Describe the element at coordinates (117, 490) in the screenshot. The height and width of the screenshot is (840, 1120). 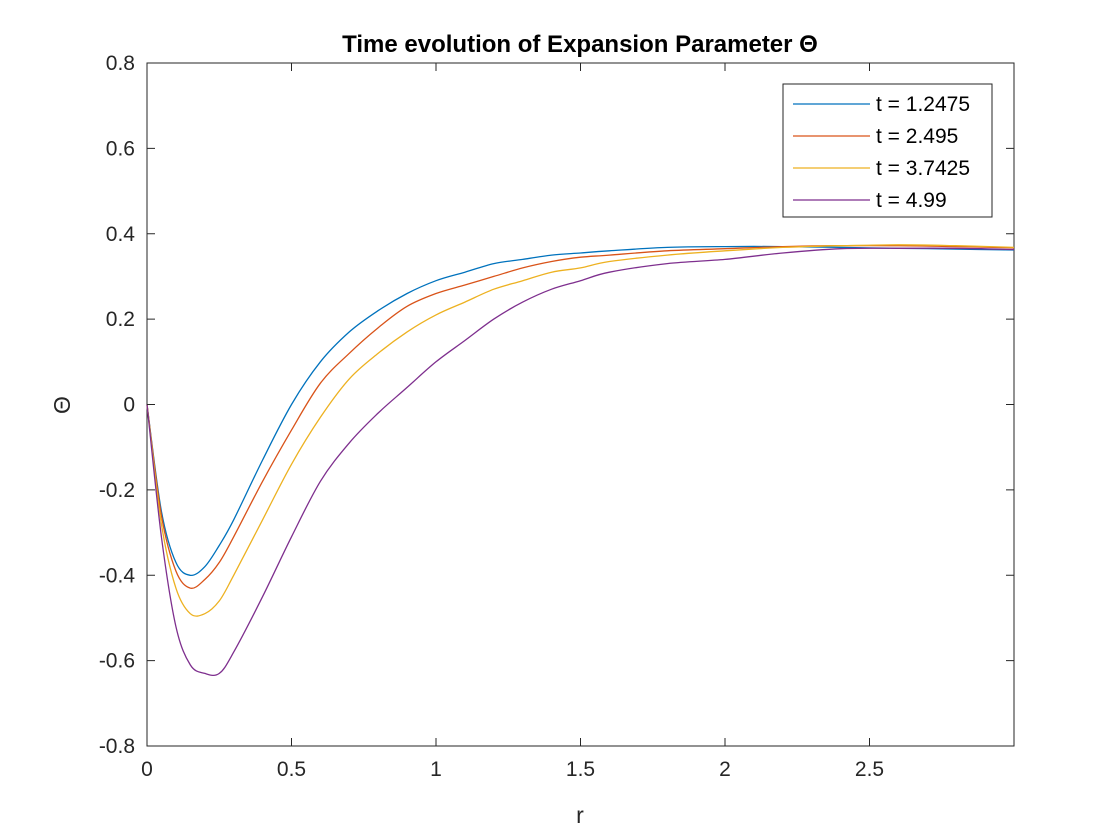
I see `y-tick-label: -0.2` at that location.